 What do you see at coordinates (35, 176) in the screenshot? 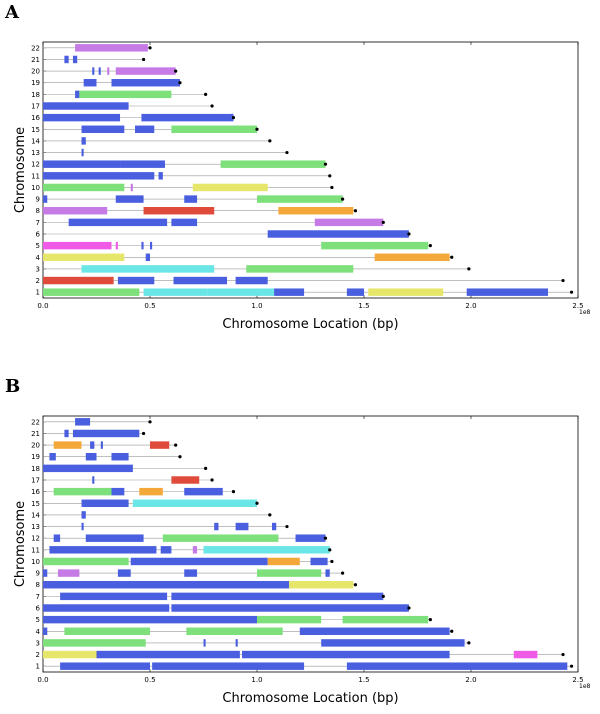
I see `y-tick-label: 11` at bounding box center [35, 176].